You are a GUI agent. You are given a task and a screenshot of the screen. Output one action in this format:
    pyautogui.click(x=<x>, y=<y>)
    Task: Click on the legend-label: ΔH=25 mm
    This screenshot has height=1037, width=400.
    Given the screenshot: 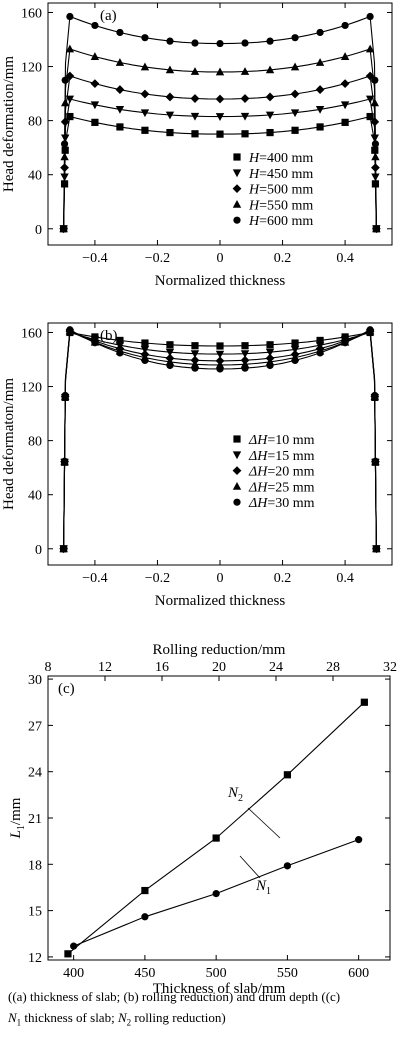 What is the action you would take?
    pyautogui.click(x=281, y=487)
    